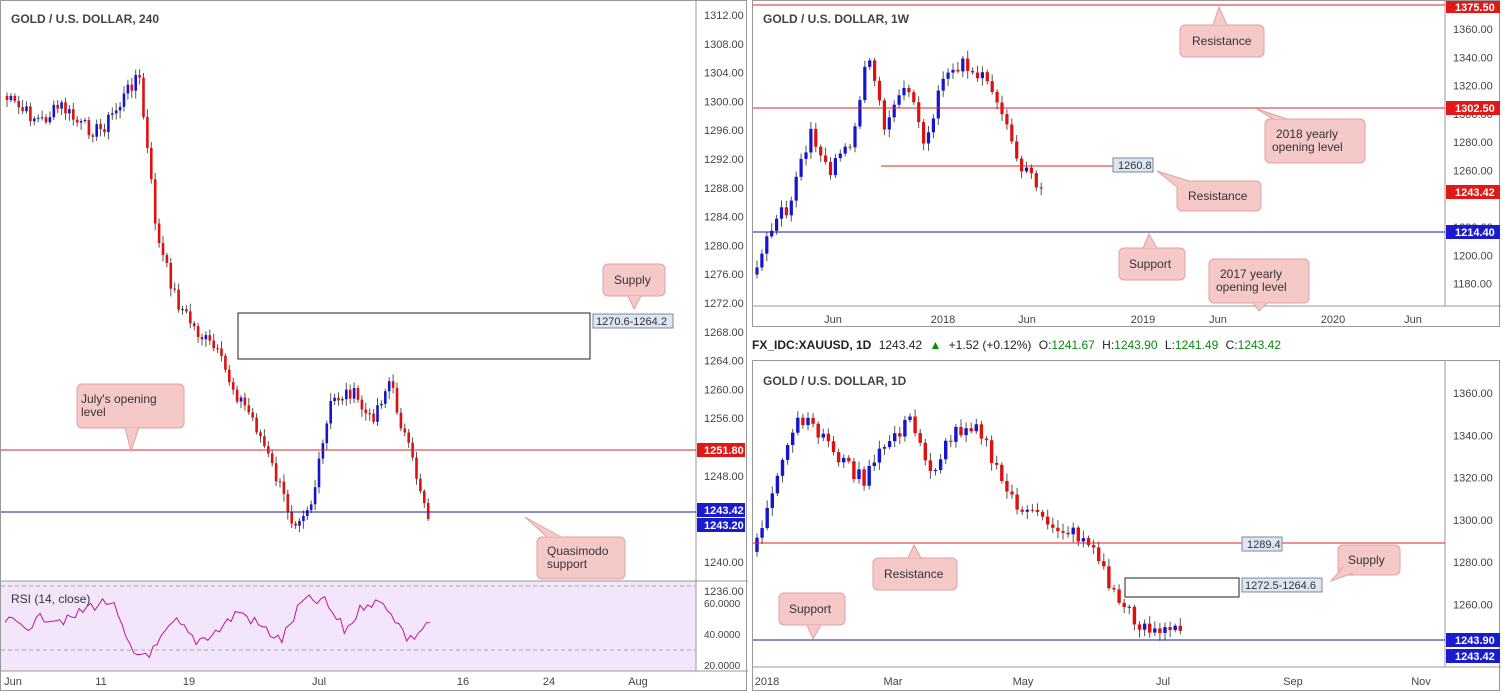 Image resolution: width=1502 pixels, height=692 pixels. I want to click on x-tick-label: 24, so click(549, 682).